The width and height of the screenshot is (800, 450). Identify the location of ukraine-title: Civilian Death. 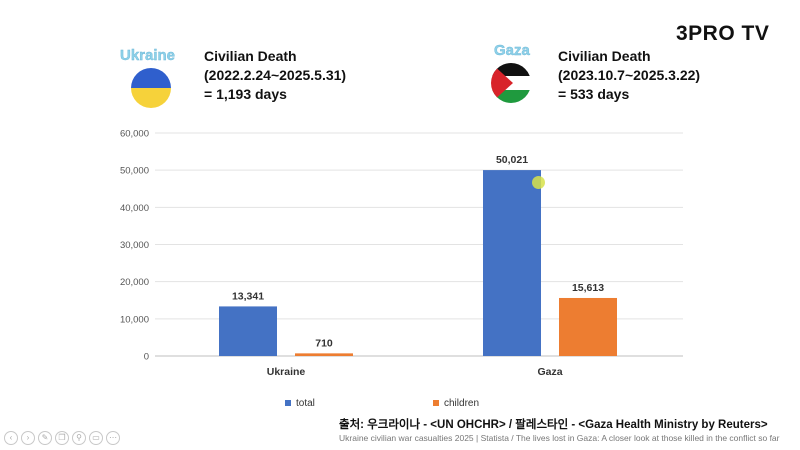
(250, 56).